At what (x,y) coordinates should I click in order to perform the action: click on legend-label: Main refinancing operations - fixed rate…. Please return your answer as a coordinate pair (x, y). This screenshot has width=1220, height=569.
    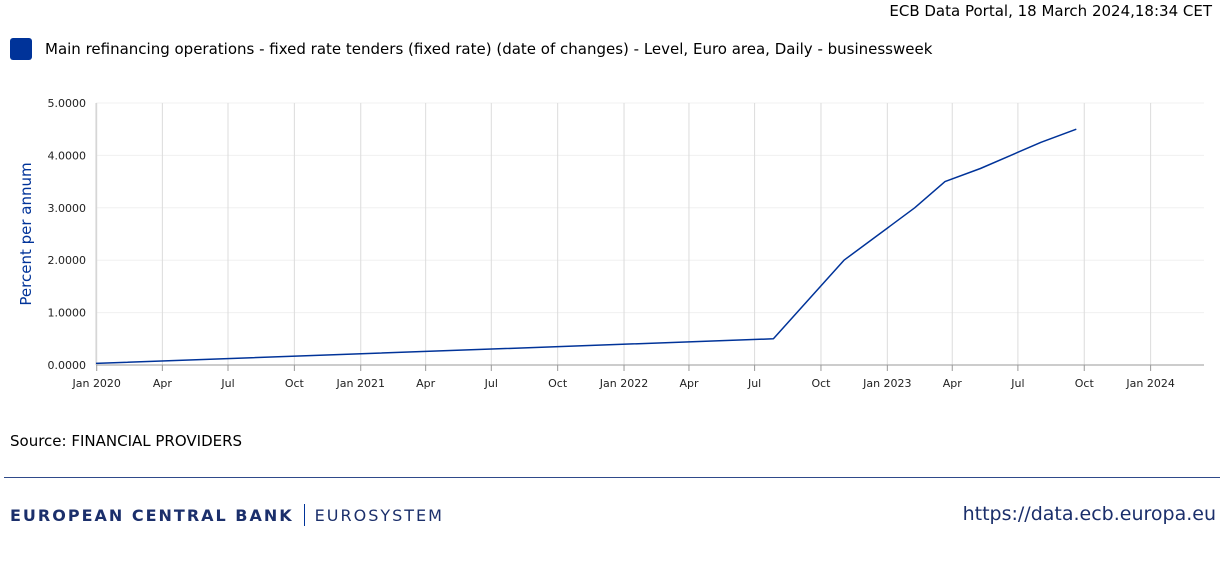
    Looking at the image, I should click on (489, 49).